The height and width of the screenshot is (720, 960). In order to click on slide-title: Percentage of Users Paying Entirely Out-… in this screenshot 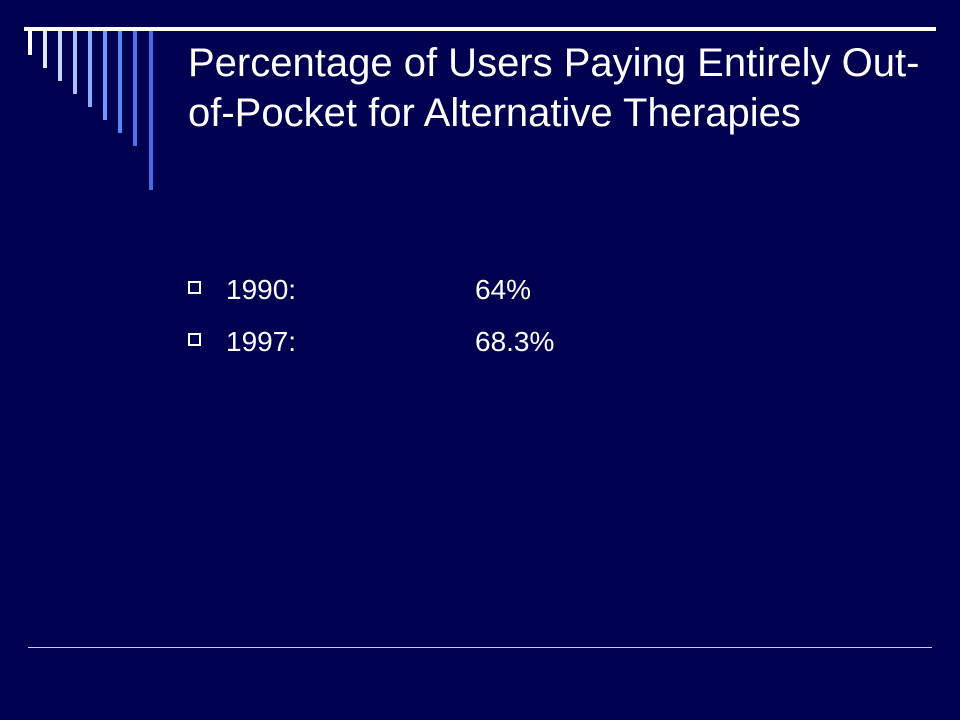, I will do `click(554, 88)`.